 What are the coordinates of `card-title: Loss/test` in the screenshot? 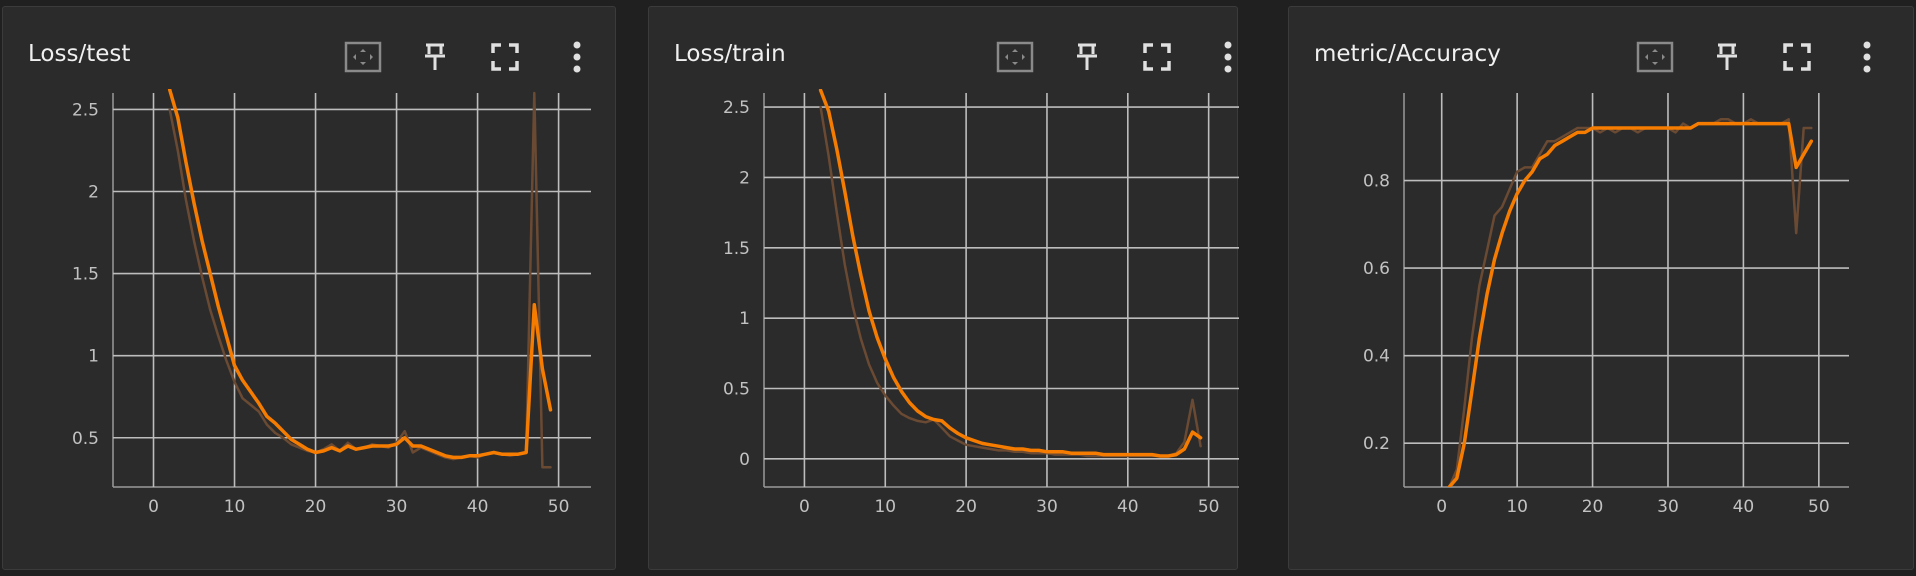 It's located at (79, 54).